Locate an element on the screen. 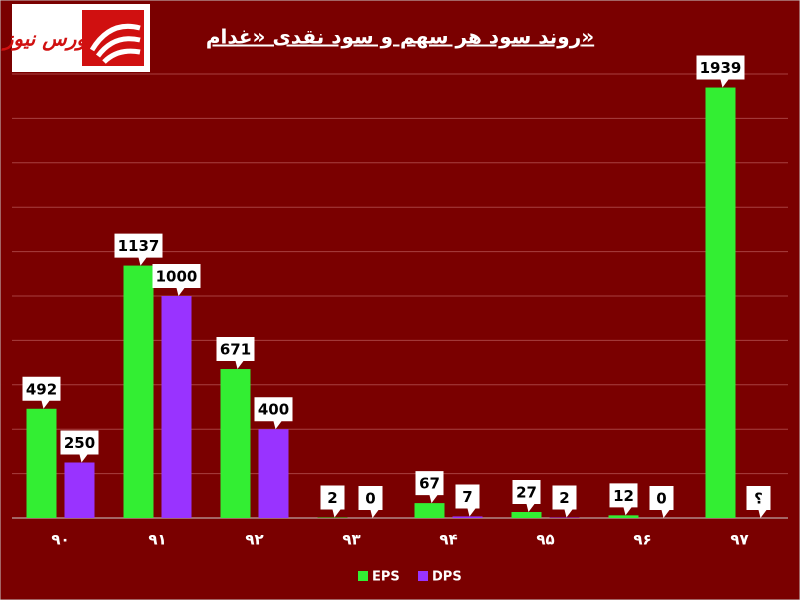  x-tick-label: ۹۴ is located at coordinates (448, 540).